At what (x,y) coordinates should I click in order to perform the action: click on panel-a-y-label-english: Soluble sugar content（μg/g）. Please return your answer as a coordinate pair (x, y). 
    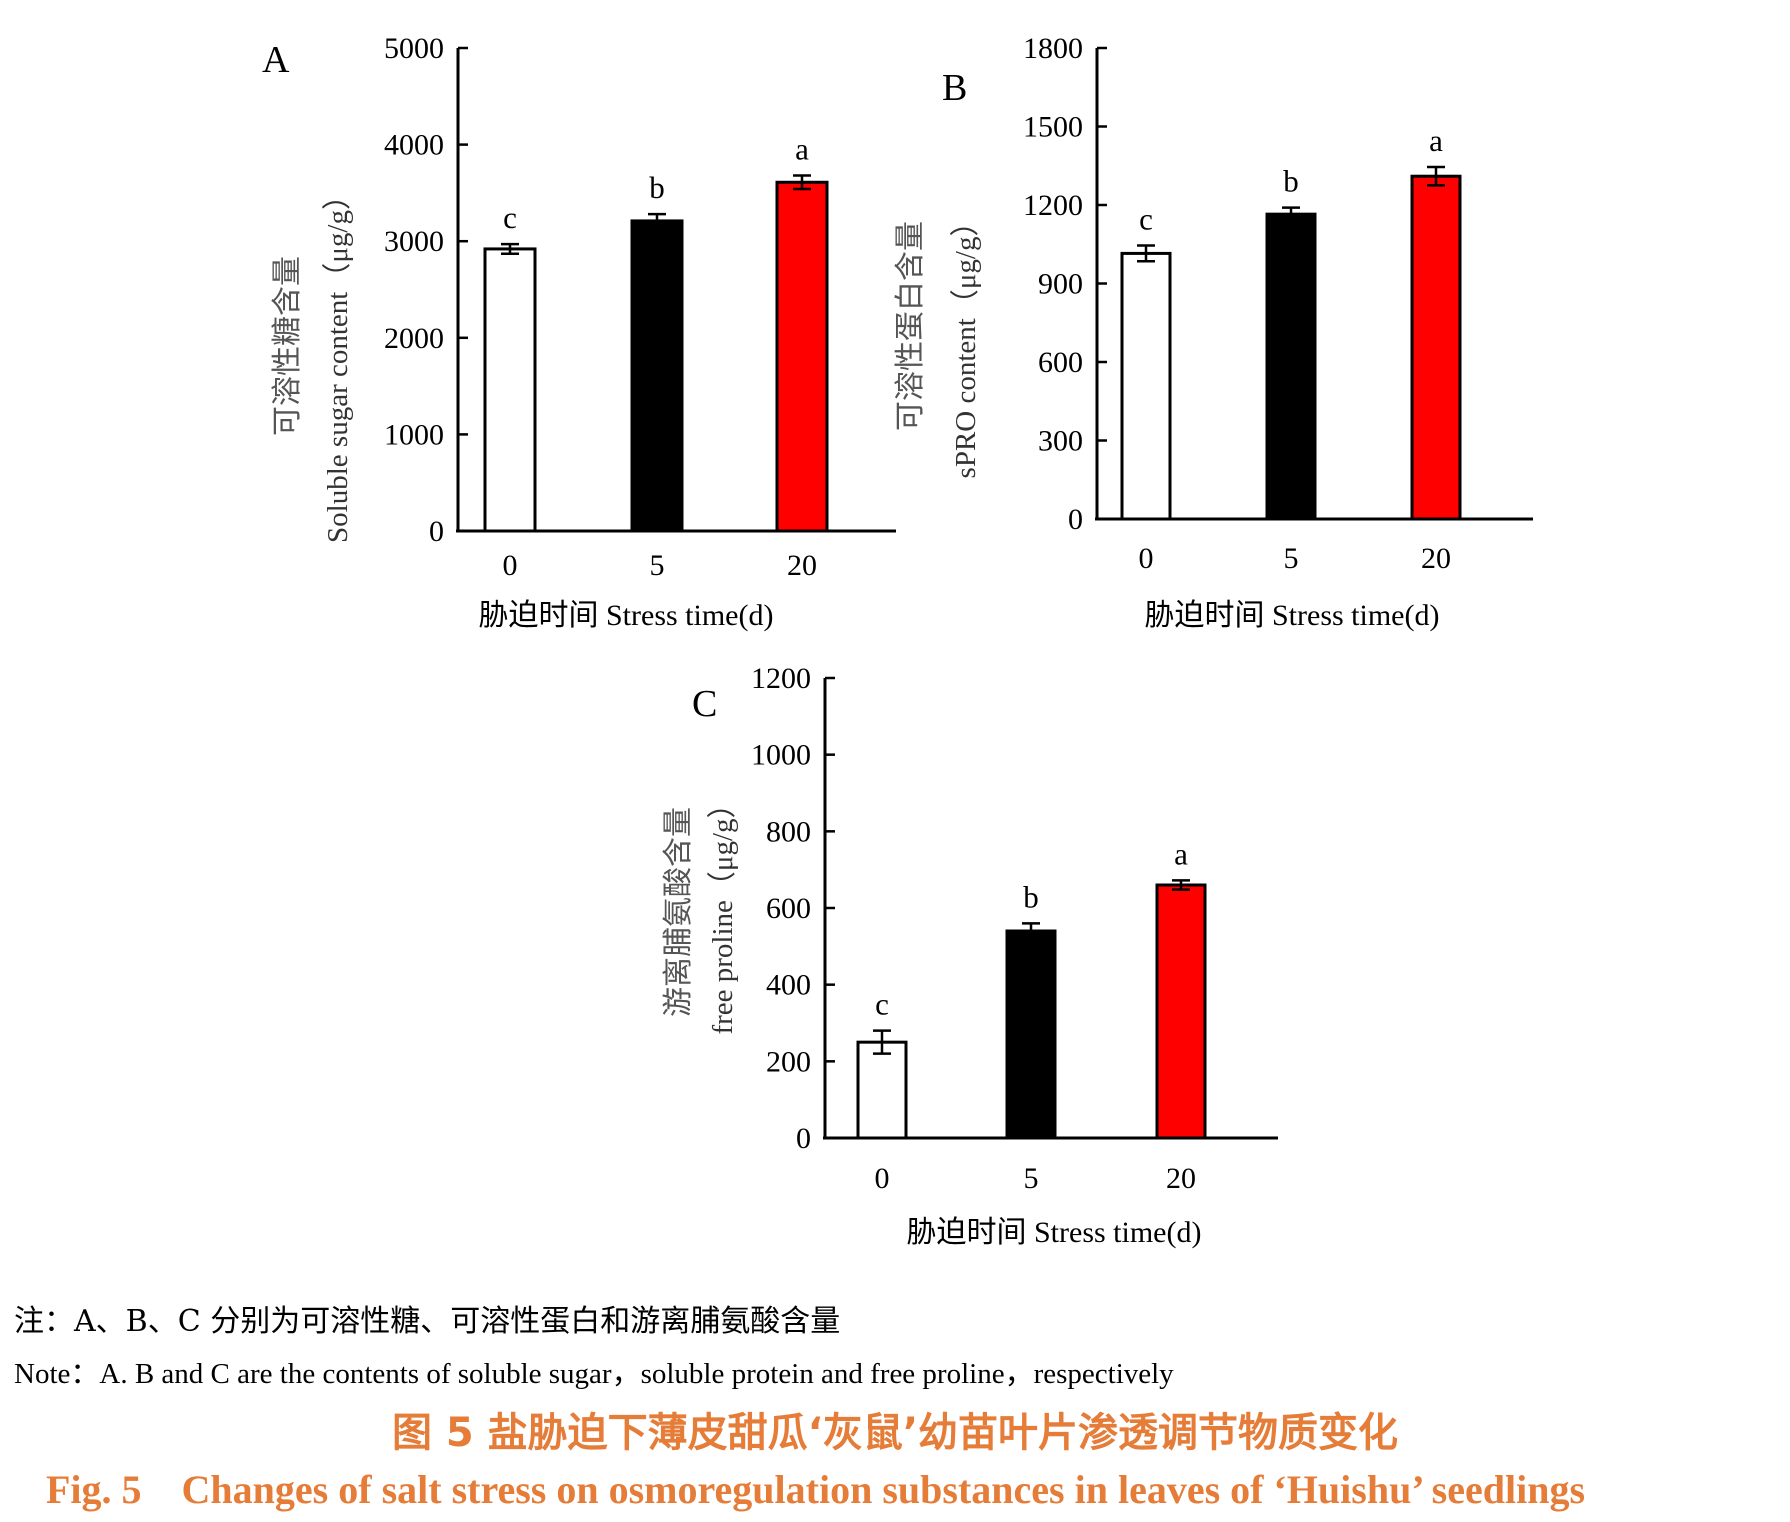
    Looking at the image, I should click on (338, 362).